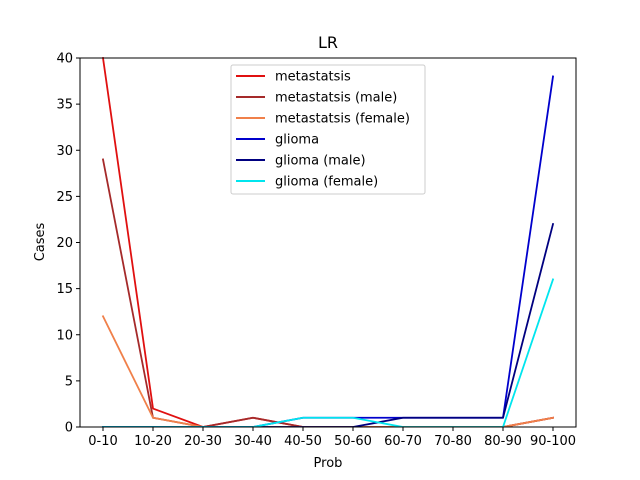 This screenshot has width=640, height=480. I want to click on y-tick-label: 0, so click(69, 428).